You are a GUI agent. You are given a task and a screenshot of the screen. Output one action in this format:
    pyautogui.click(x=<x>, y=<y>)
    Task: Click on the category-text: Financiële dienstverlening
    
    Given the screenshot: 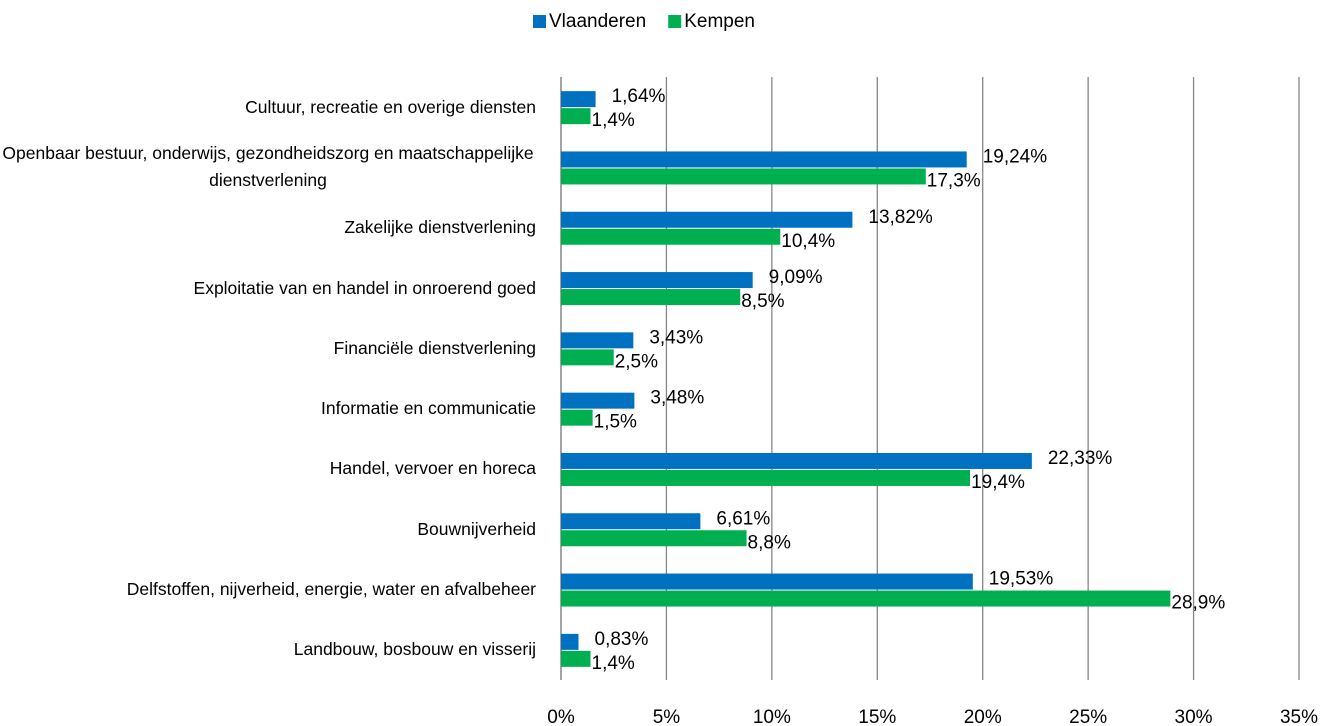 What is the action you would take?
    pyautogui.click(x=434, y=347)
    